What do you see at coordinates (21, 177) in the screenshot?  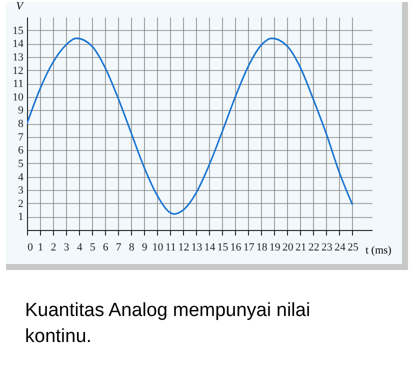 I see `y-tick-label: 4` at bounding box center [21, 177].